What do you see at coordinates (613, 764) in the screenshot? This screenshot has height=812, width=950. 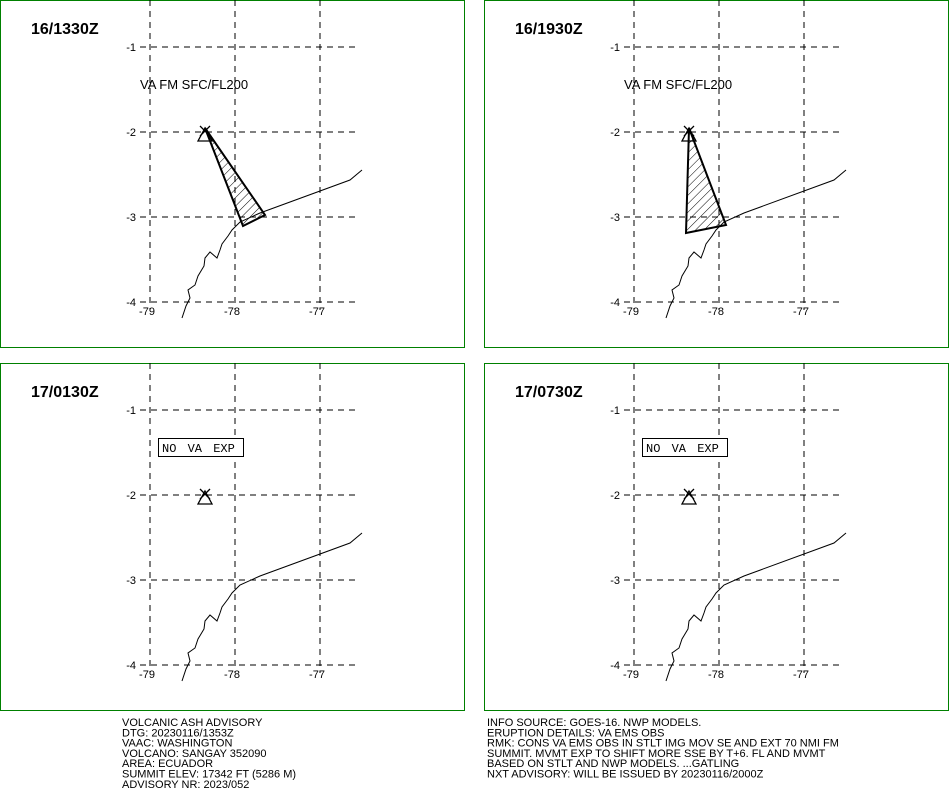 I see `advisory-line: BASED ON STLT AND NWP MODELS. ...GATLING` at bounding box center [613, 764].